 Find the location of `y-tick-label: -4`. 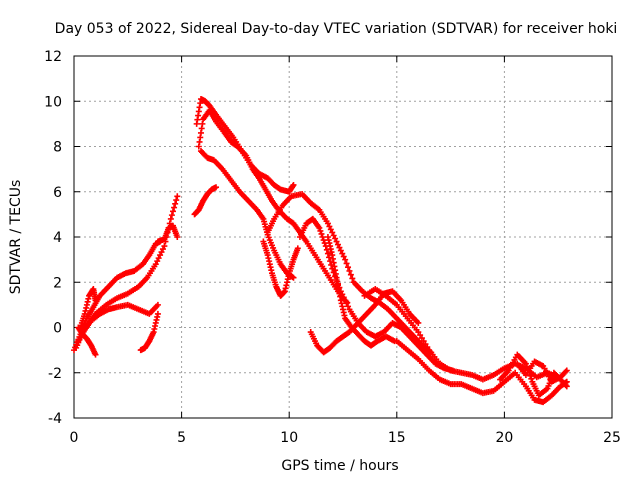

y-tick-label: -4 is located at coordinates (55, 419).